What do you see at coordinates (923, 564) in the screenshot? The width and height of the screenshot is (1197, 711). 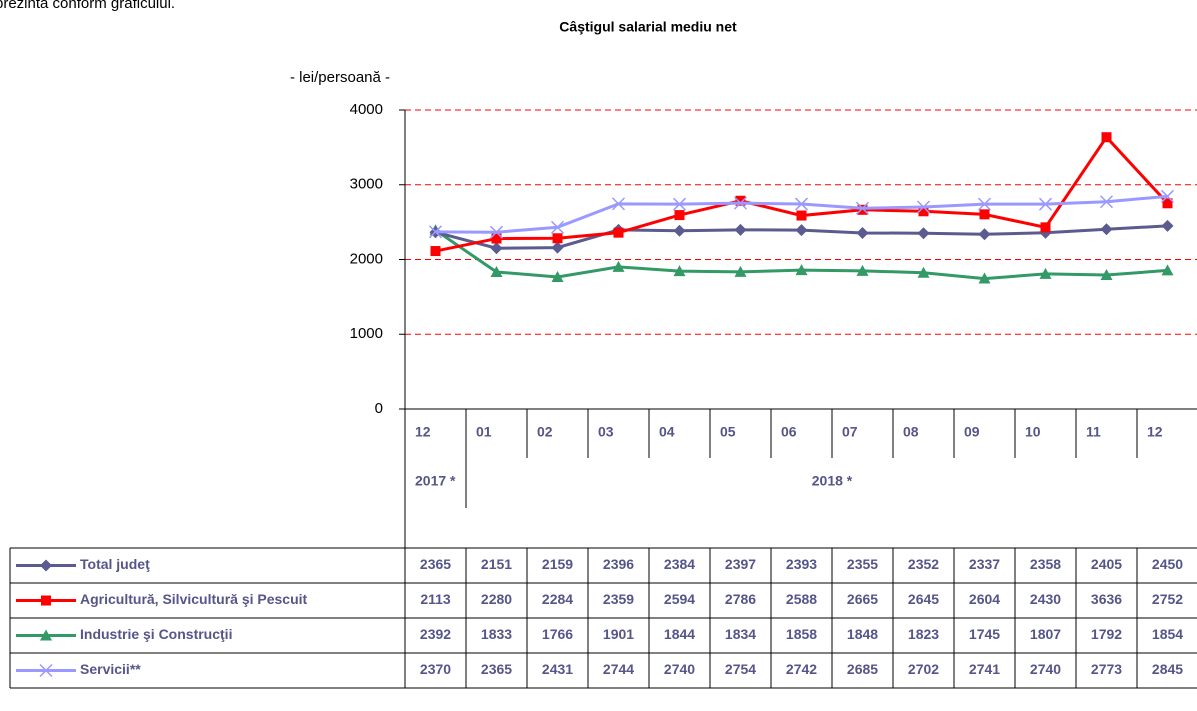 I see `table-value: 2352` at bounding box center [923, 564].